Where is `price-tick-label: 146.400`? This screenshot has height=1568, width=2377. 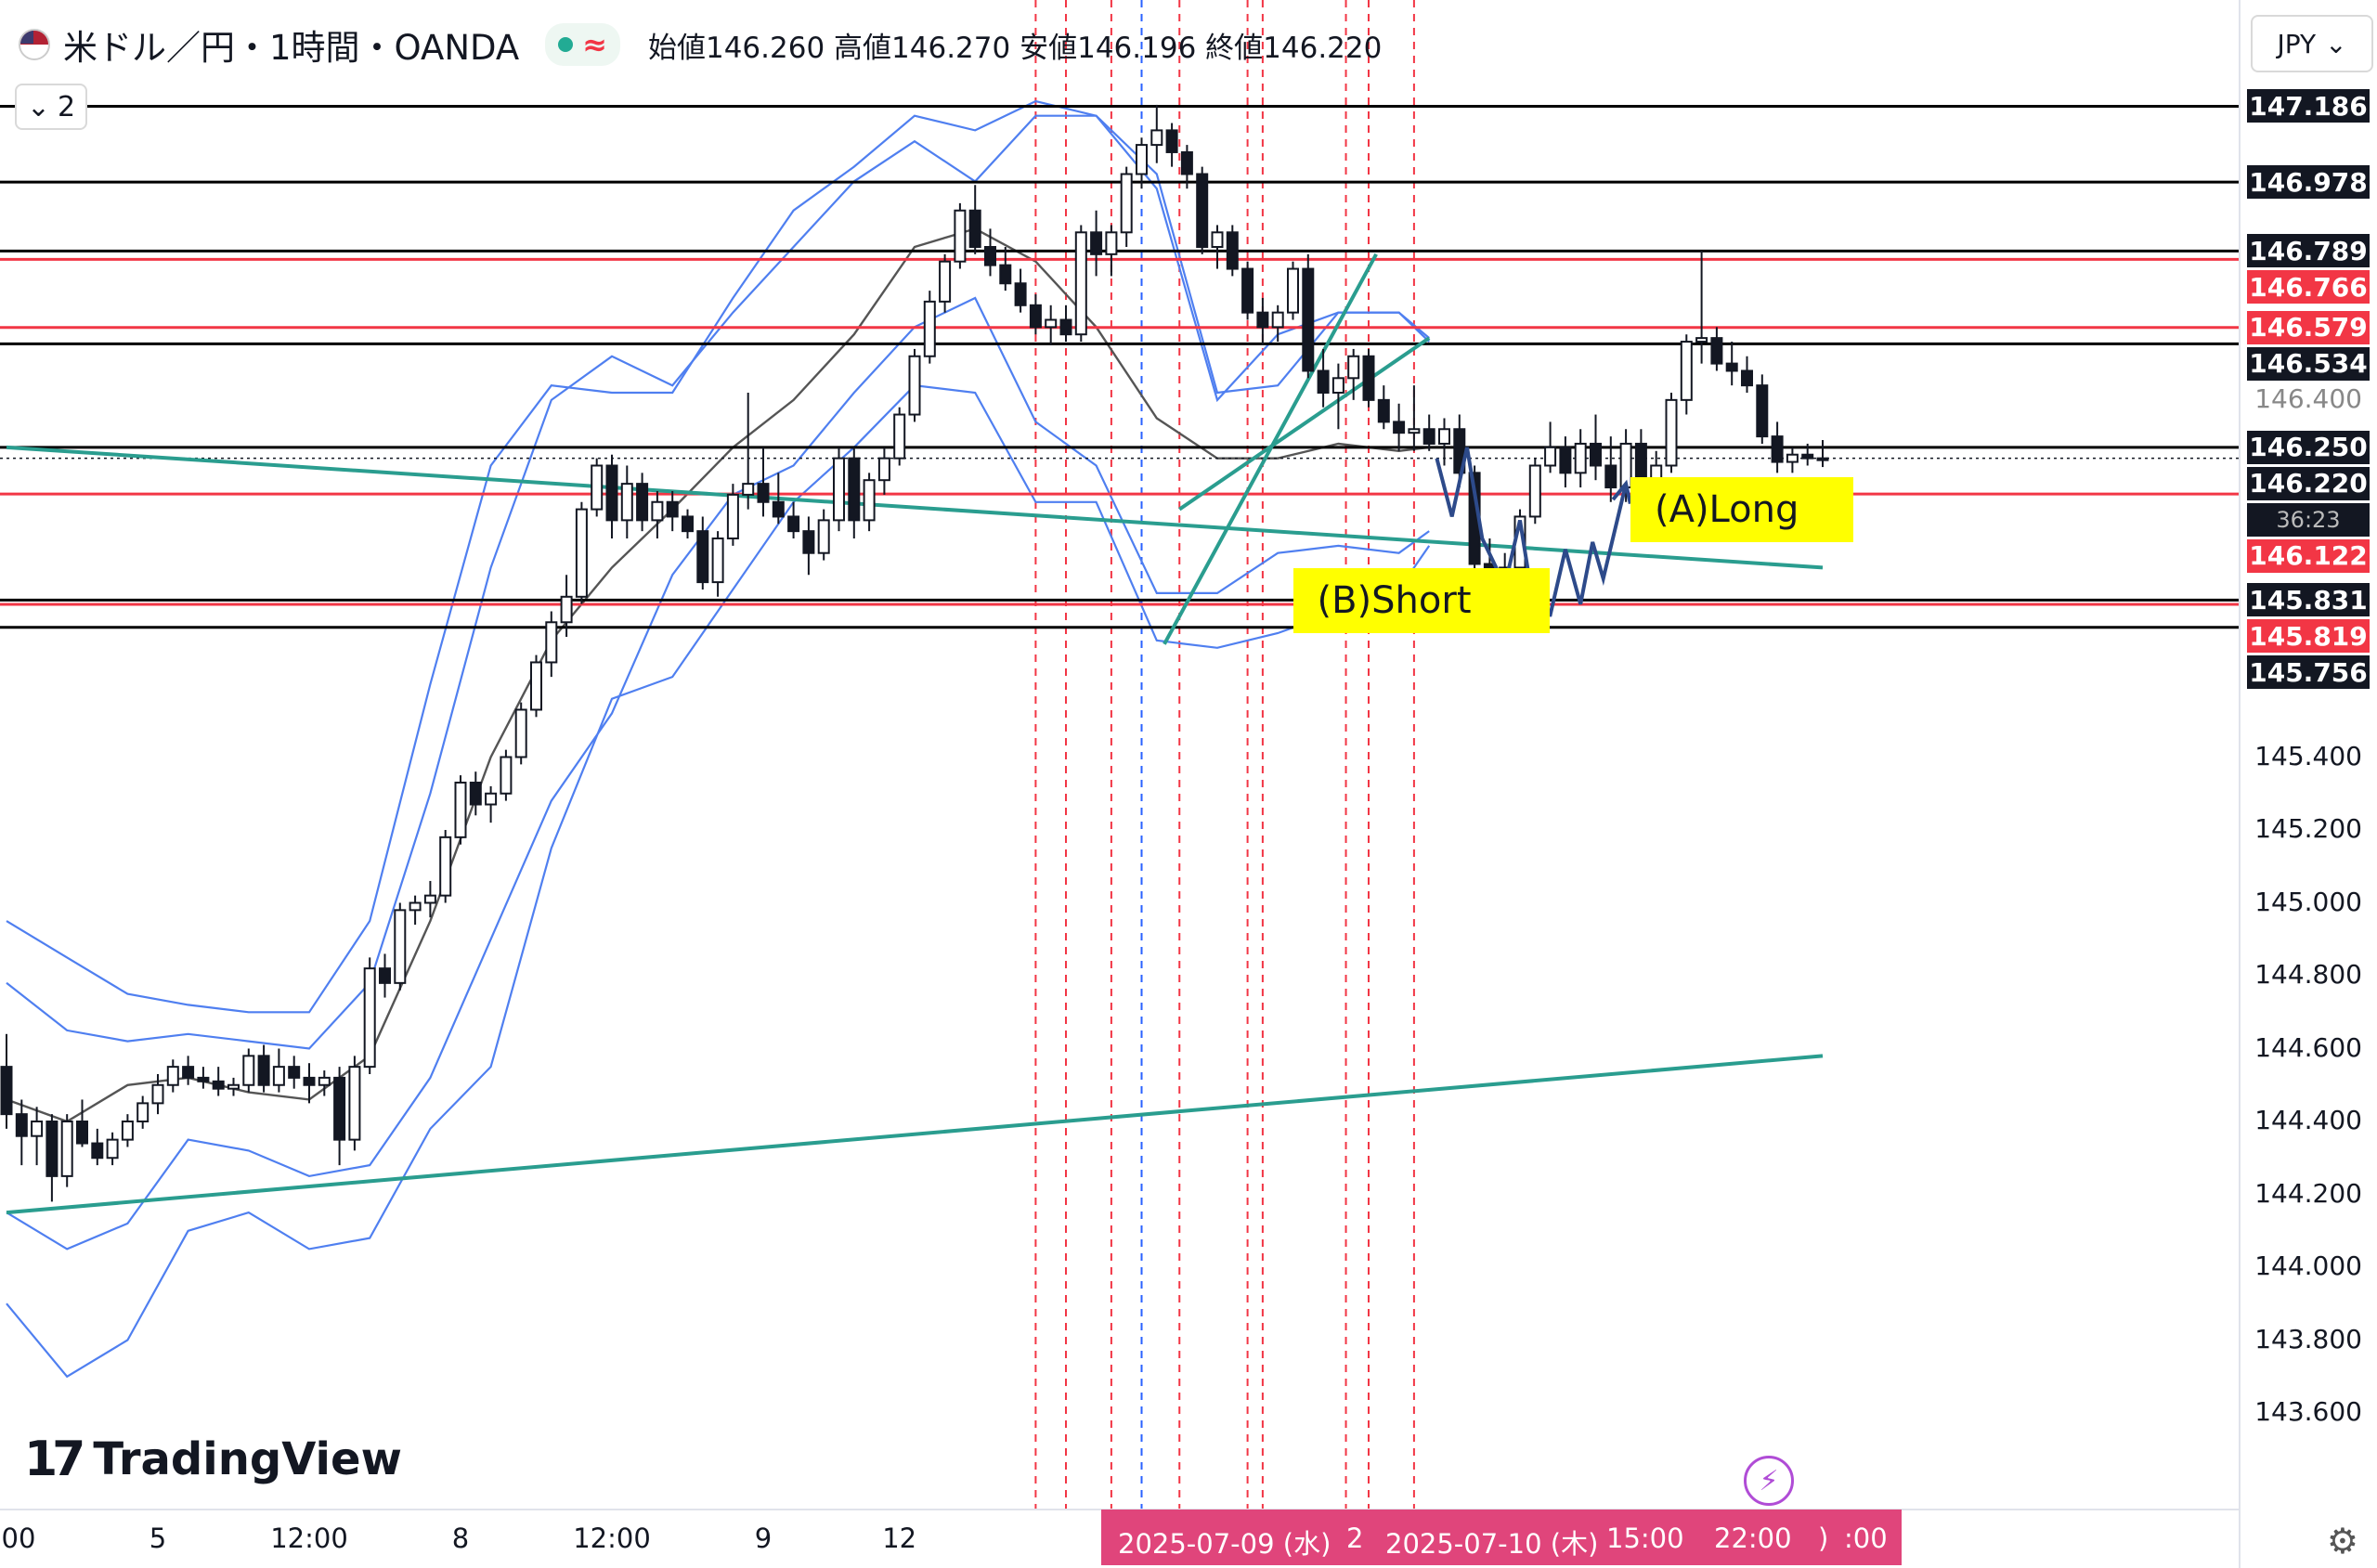 price-tick-label: 146.400 is located at coordinates (2308, 398).